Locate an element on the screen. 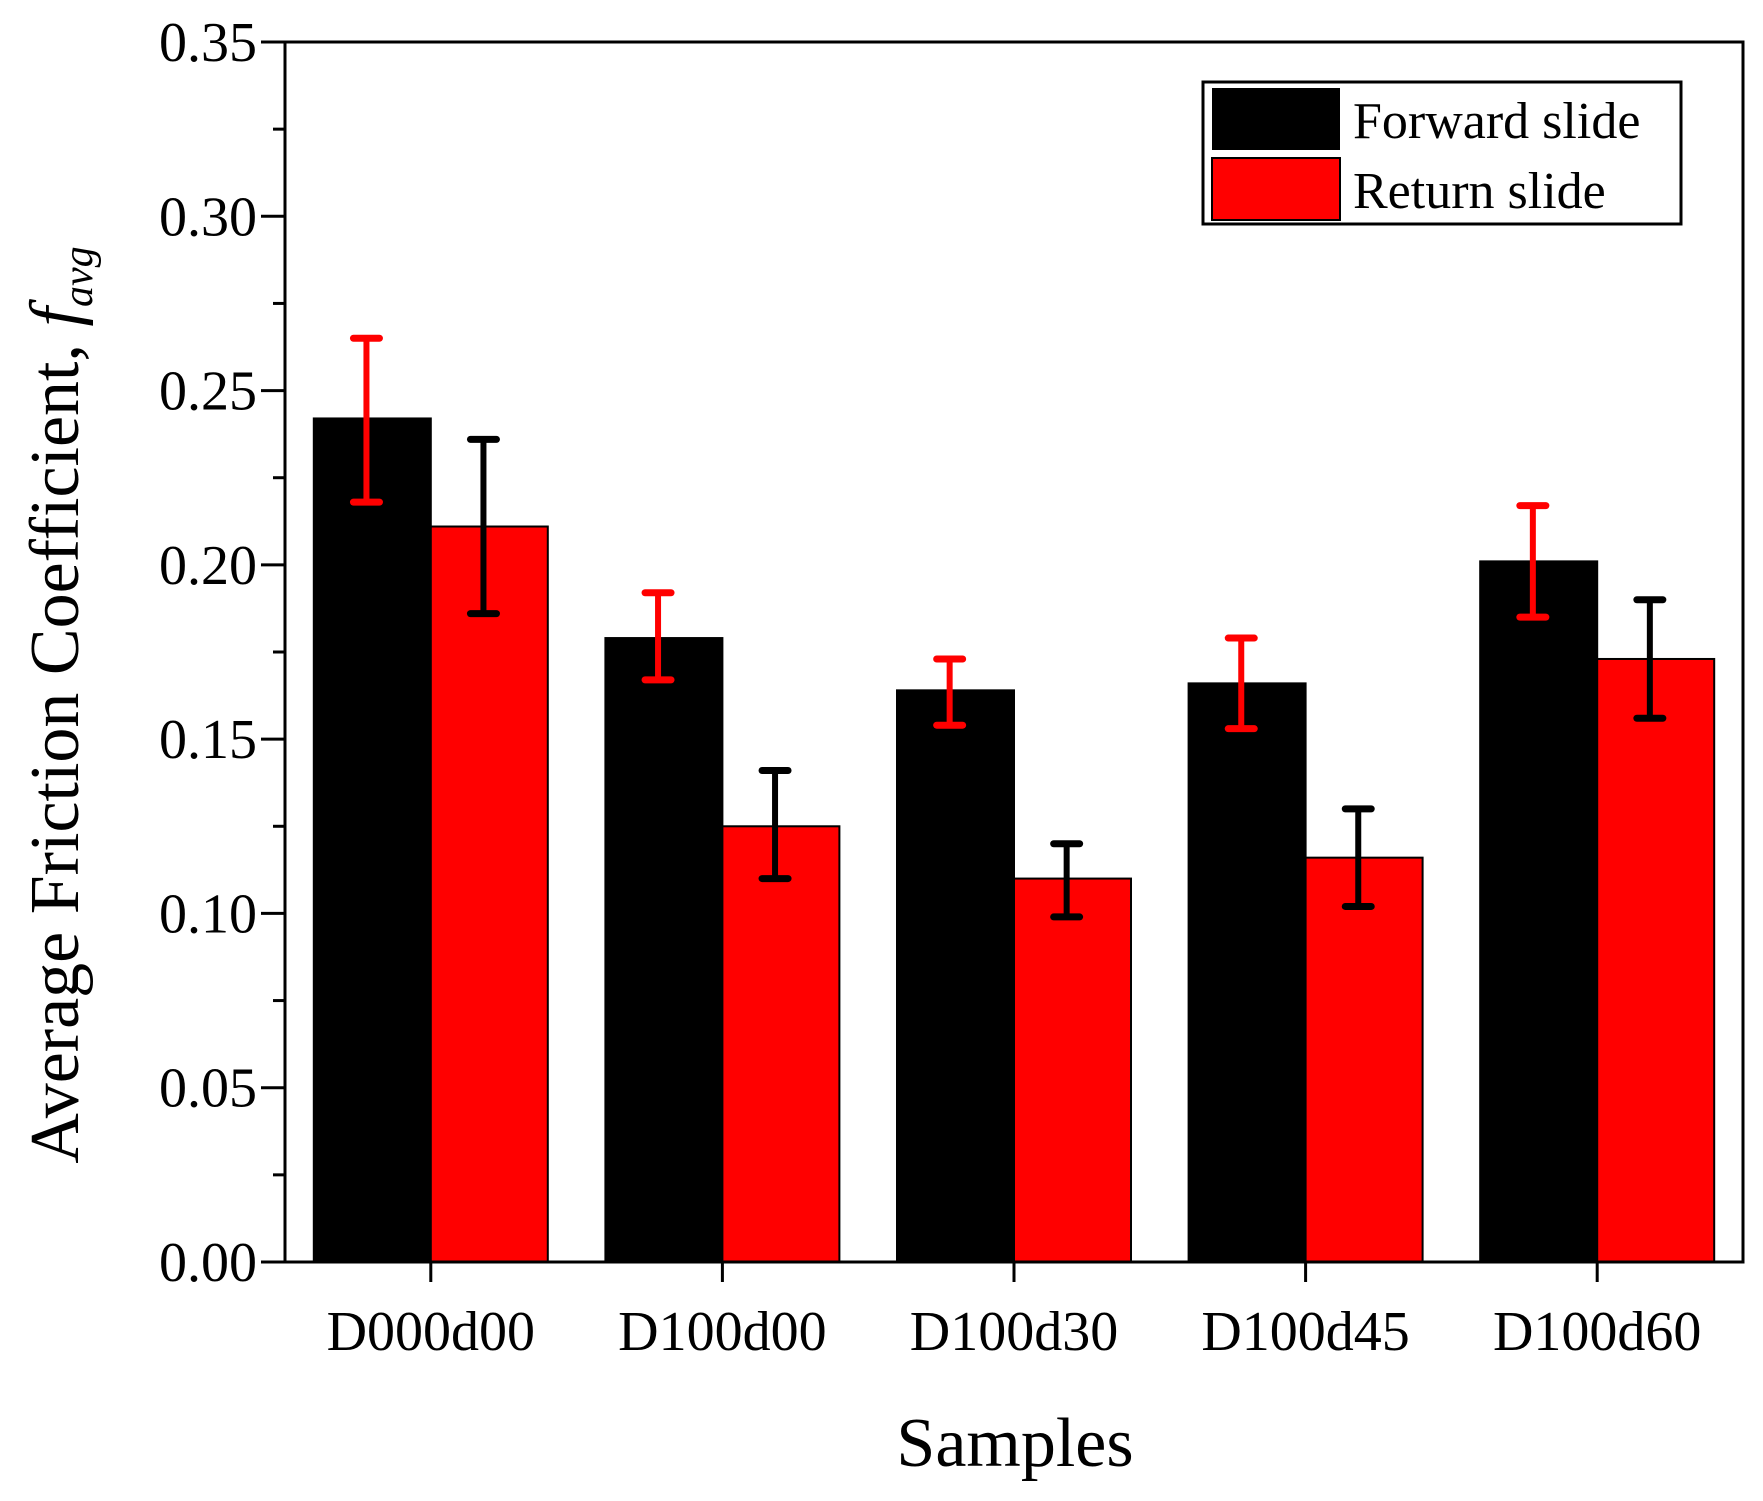 The height and width of the screenshot is (1501, 1763). x-tick-label-D100d30: D100d30 is located at coordinates (1014, 1332).